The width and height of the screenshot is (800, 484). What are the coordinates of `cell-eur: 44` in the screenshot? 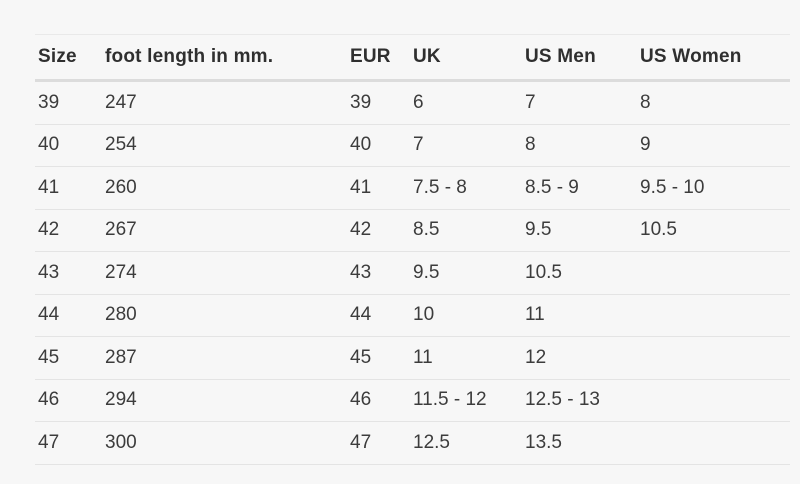 It's located at (378, 315).